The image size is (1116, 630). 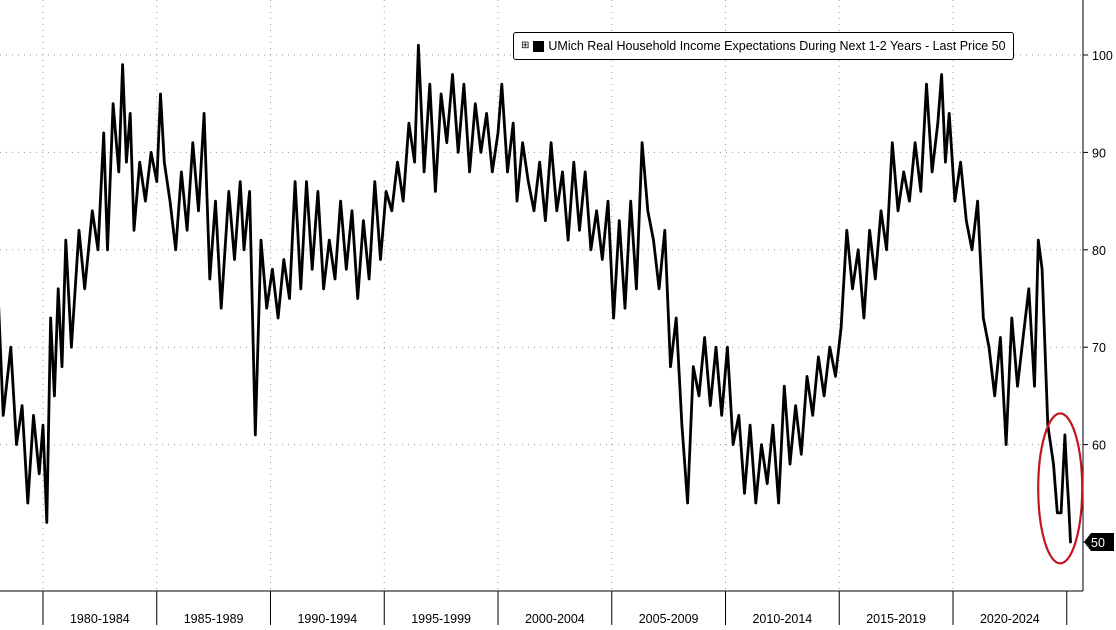 What do you see at coordinates (525, 45) in the screenshot?
I see `legend-expand-icon: ⊞` at bounding box center [525, 45].